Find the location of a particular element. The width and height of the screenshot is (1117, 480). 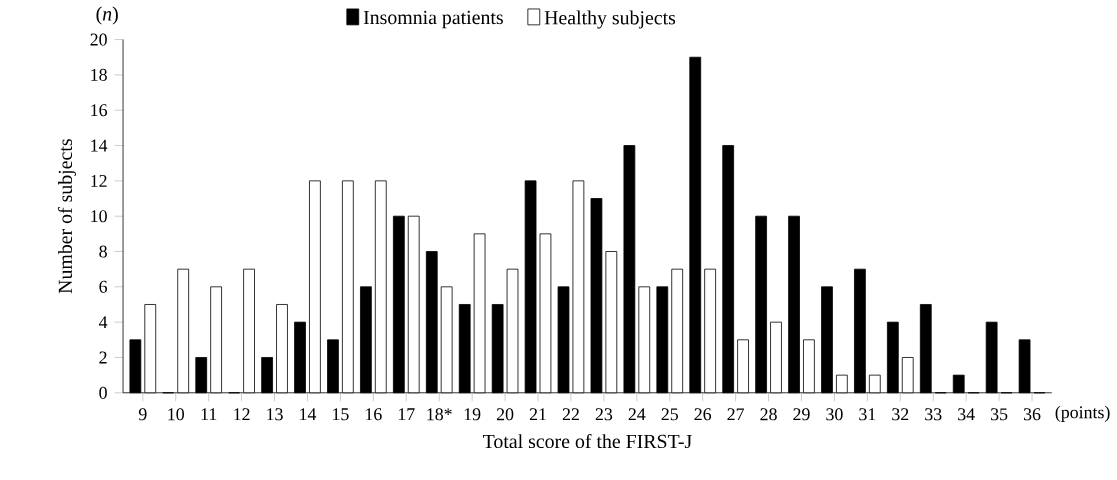

x-tick-label: 25 is located at coordinates (669, 414).